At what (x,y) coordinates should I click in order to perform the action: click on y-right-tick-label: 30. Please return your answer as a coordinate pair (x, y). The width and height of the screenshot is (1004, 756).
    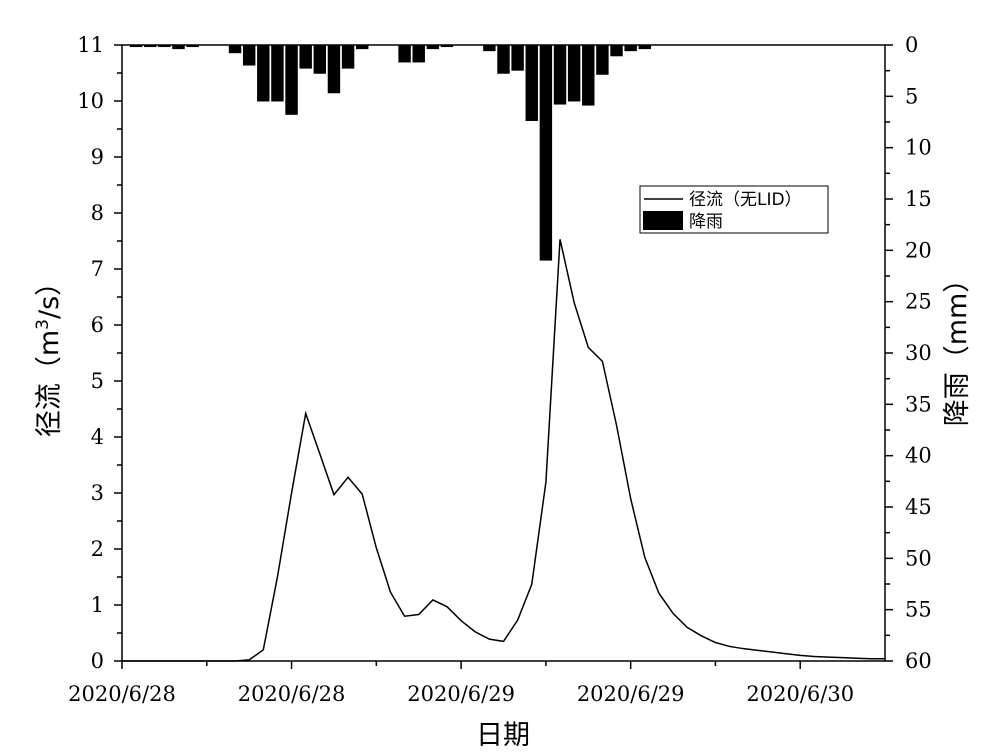
    Looking at the image, I should click on (918, 353).